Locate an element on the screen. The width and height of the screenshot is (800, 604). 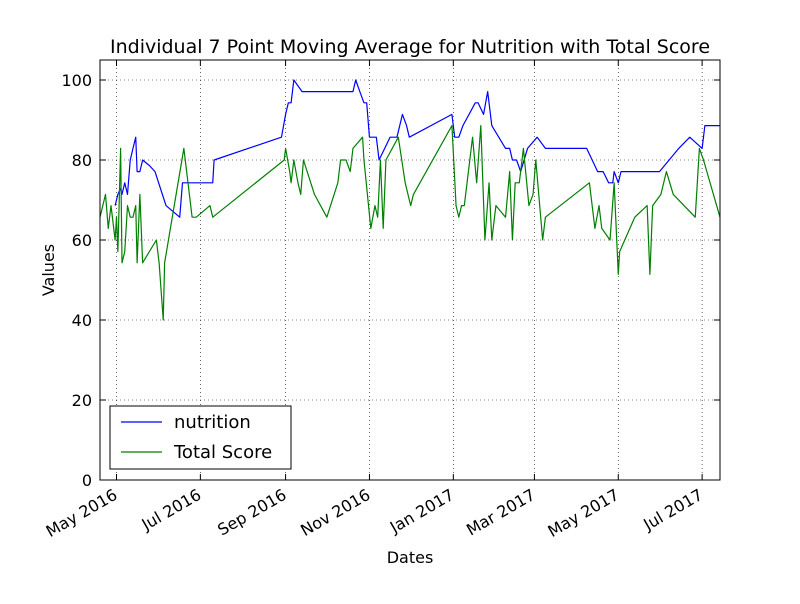
legend-box is located at coordinates (200, 437).